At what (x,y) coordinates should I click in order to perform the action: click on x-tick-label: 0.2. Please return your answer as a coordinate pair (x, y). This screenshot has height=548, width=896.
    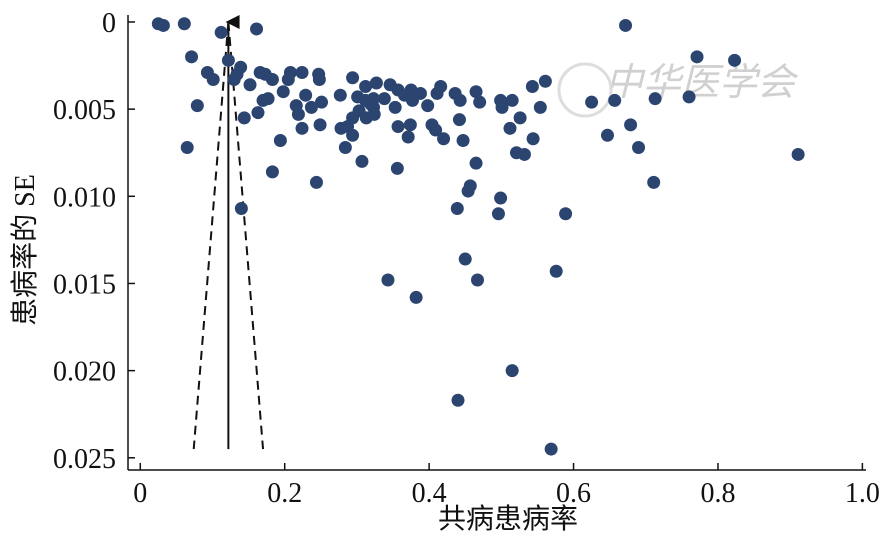
    Looking at the image, I should click on (284, 493).